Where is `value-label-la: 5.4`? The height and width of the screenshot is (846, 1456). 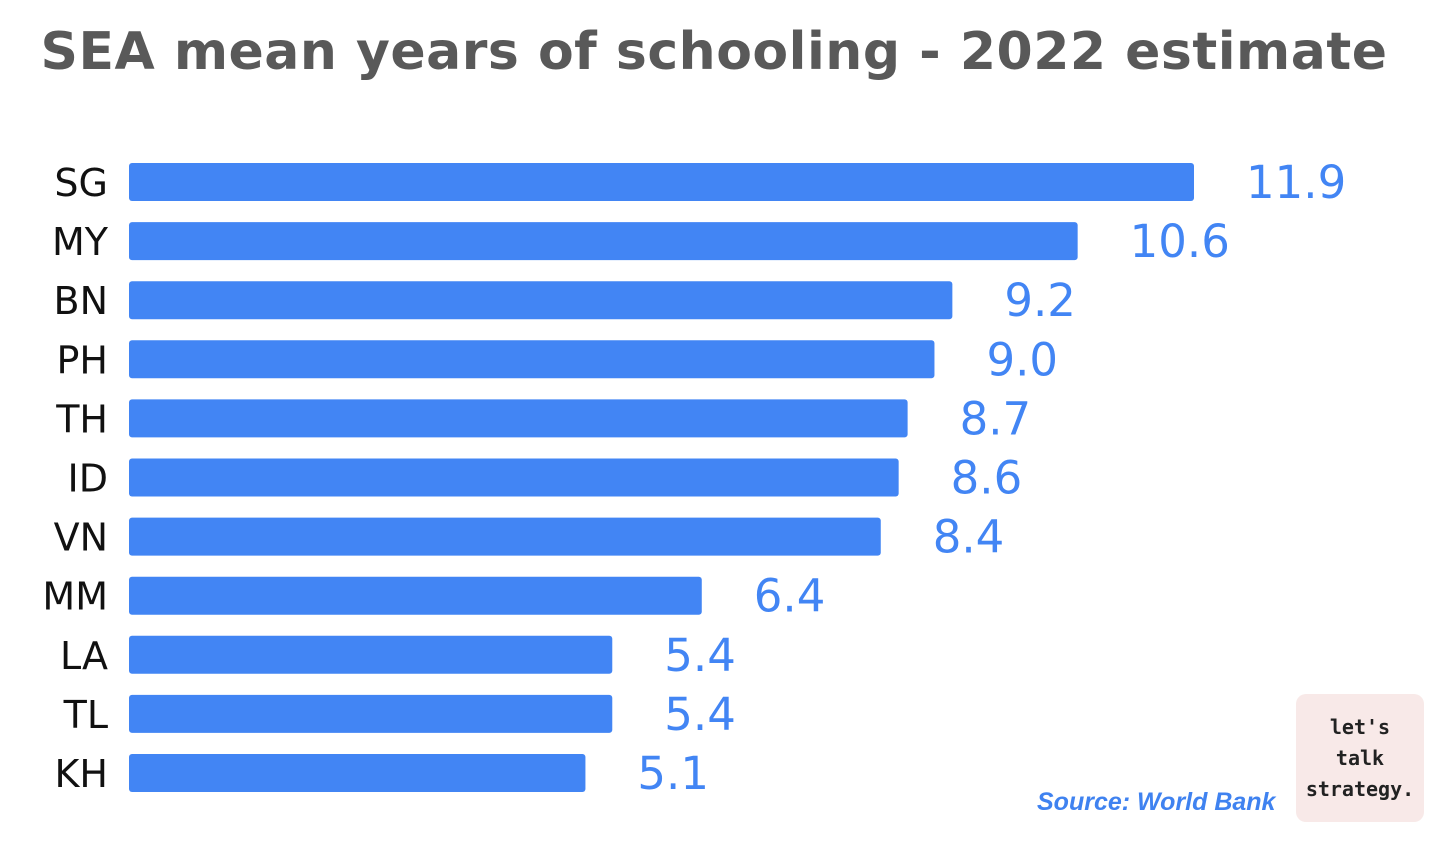 value-label-la: 5.4 is located at coordinates (700, 655).